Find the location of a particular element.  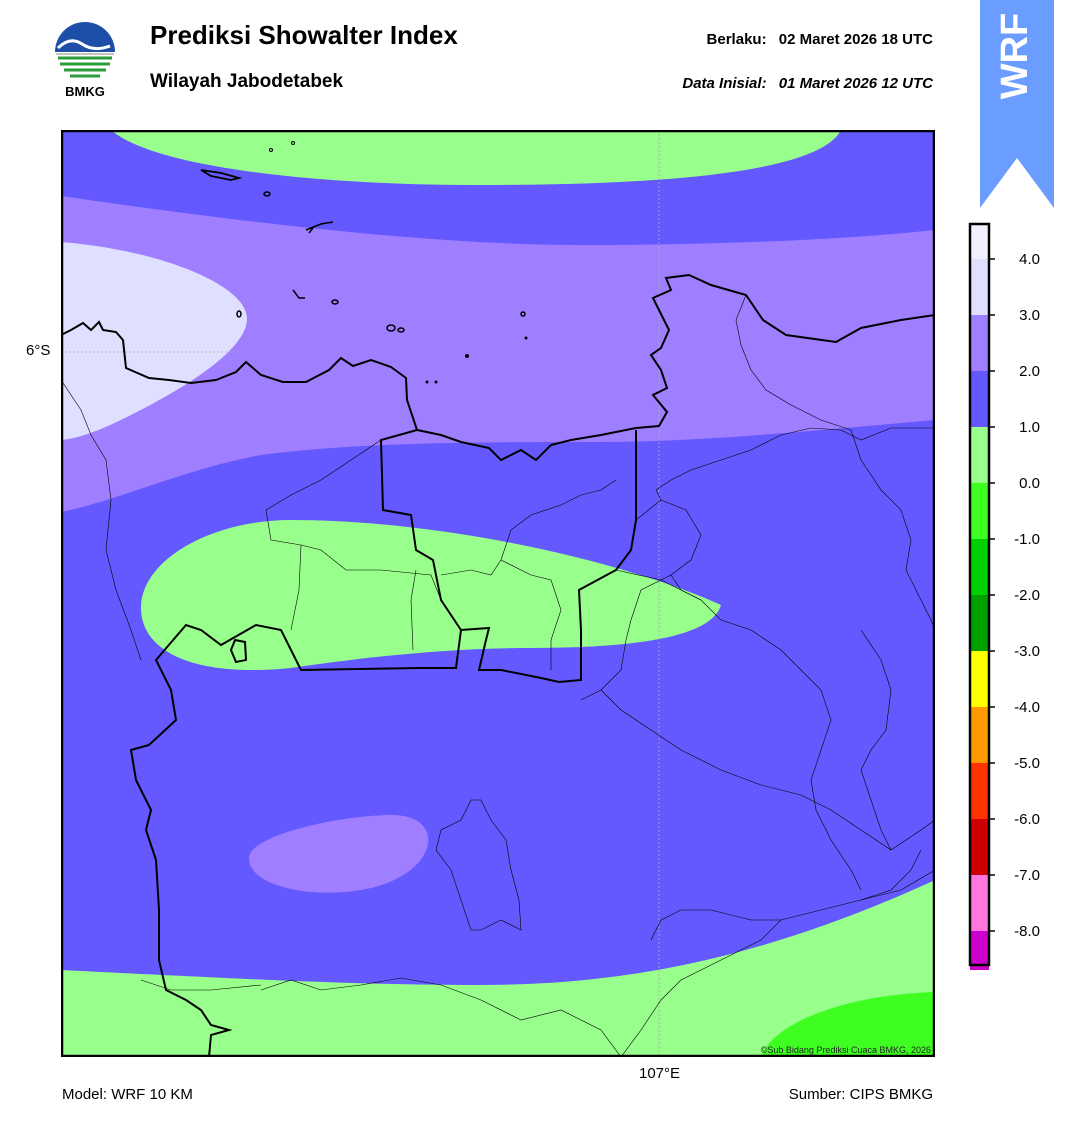

colorbar-tick-label: -5.0 is located at coordinates (1027, 763).